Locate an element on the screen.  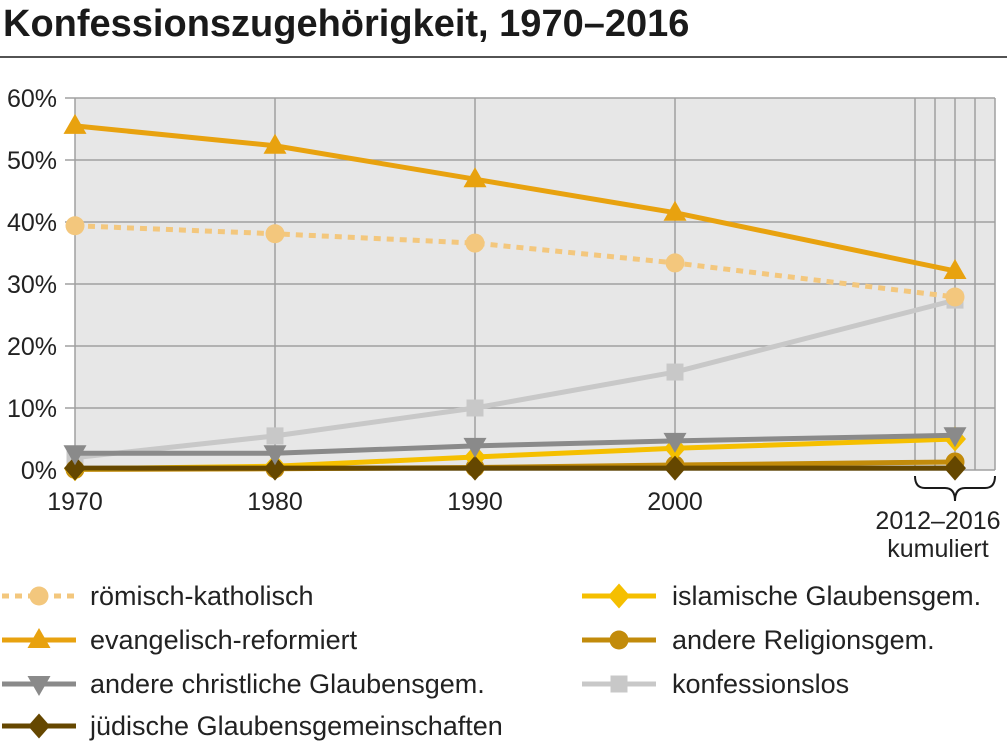
y-axis: 0% 10% 20% 30% 40% 50% 60% is located at coordinates (32, 285).